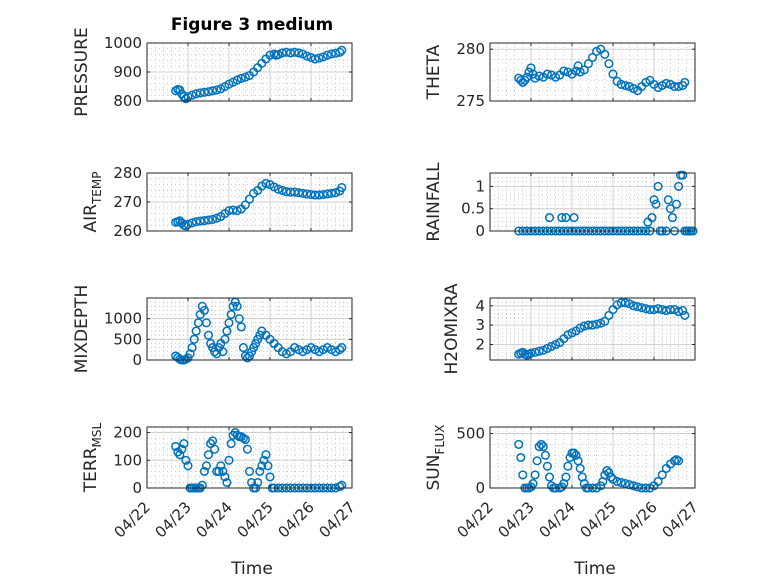 The width and height of the screenshot is (778, 583). I want to click on y-axis-label: PRESSURE, so click(82, 71).